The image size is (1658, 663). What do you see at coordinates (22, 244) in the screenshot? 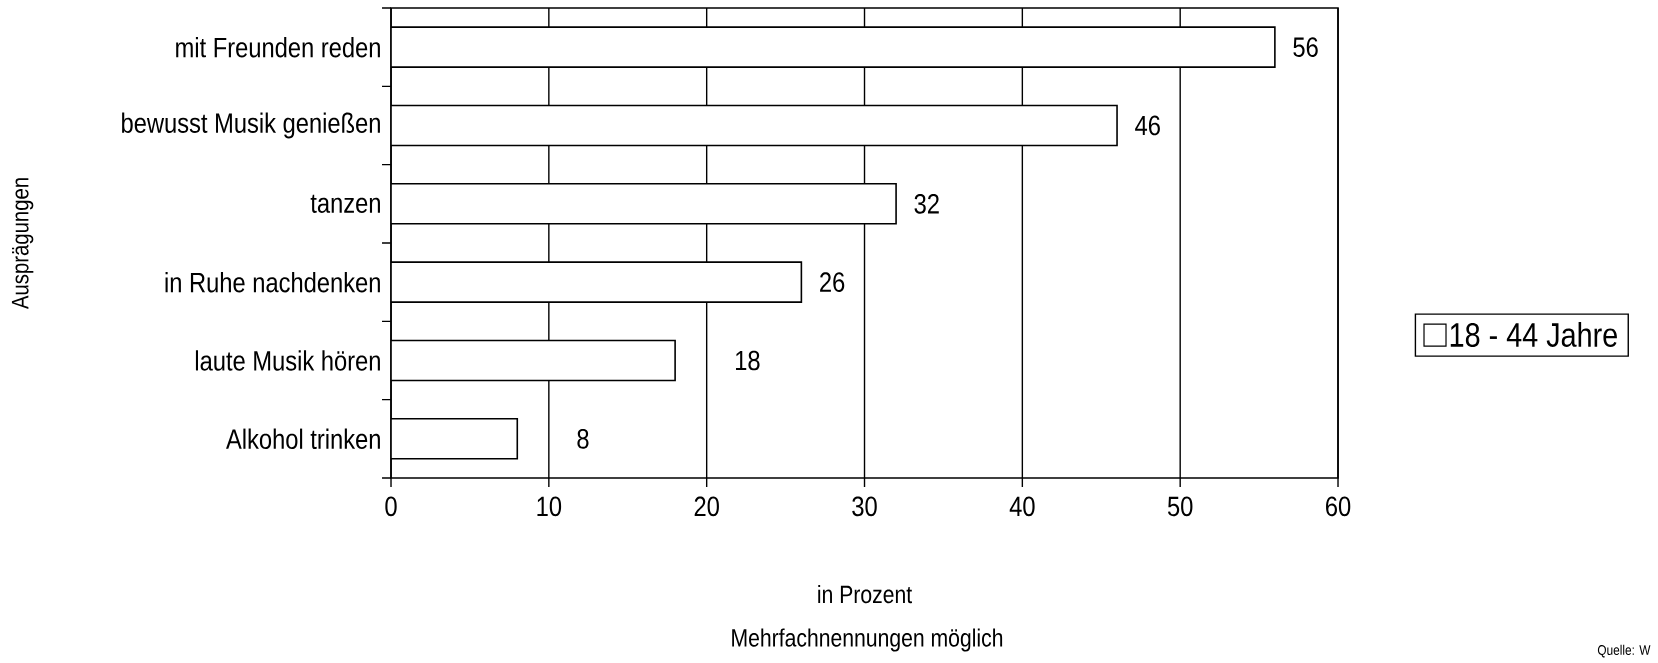
I see `y-axis-title: Ausprägungen` at bounding box center [22, 244].